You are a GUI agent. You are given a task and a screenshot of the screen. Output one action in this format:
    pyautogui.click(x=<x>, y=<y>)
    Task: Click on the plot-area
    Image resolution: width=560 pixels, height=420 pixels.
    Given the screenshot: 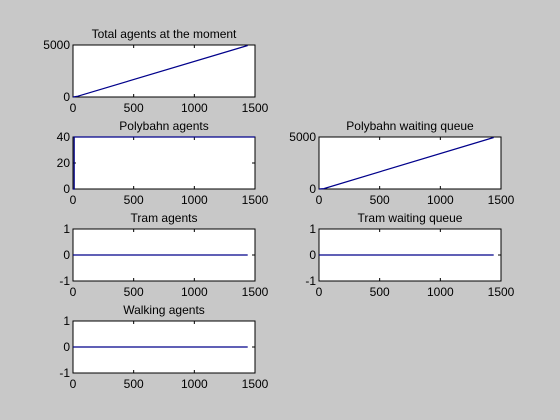 What is the action you would take?
    pyautogui.click(x=164, y=163)
    